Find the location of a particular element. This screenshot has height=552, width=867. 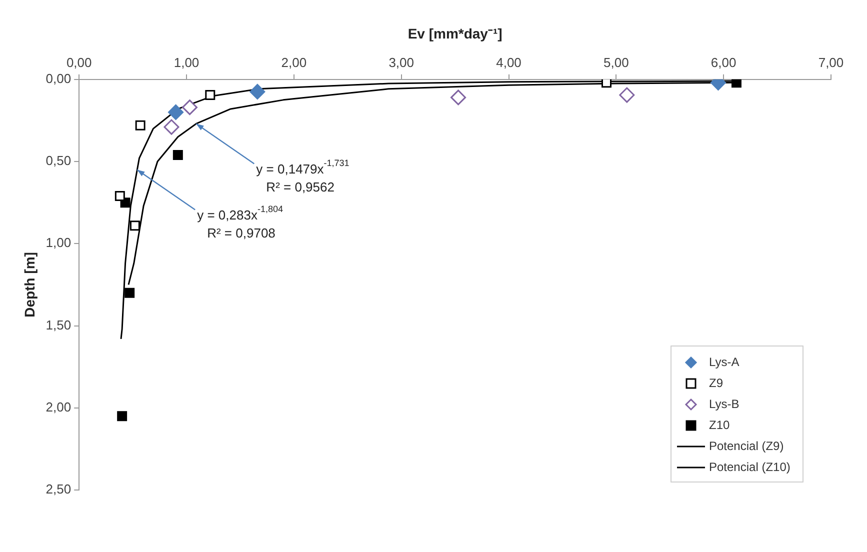

y-axis-title: Depth [m] is located at coordinates (29, 285).